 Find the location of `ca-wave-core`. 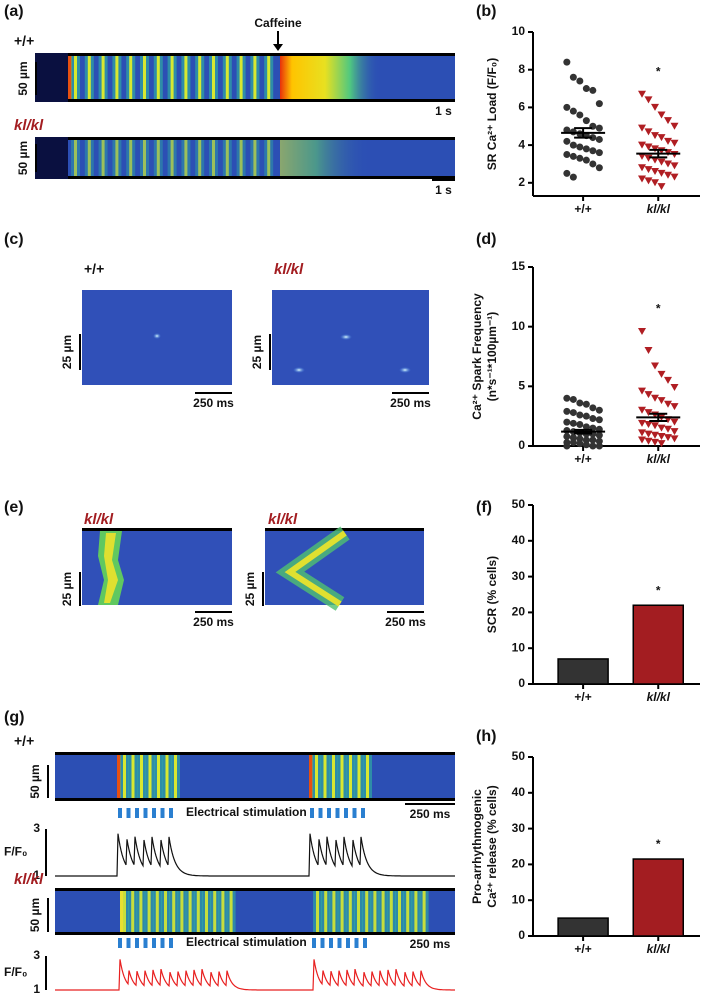

ca-wave-core is located at coordinates (315, 568).